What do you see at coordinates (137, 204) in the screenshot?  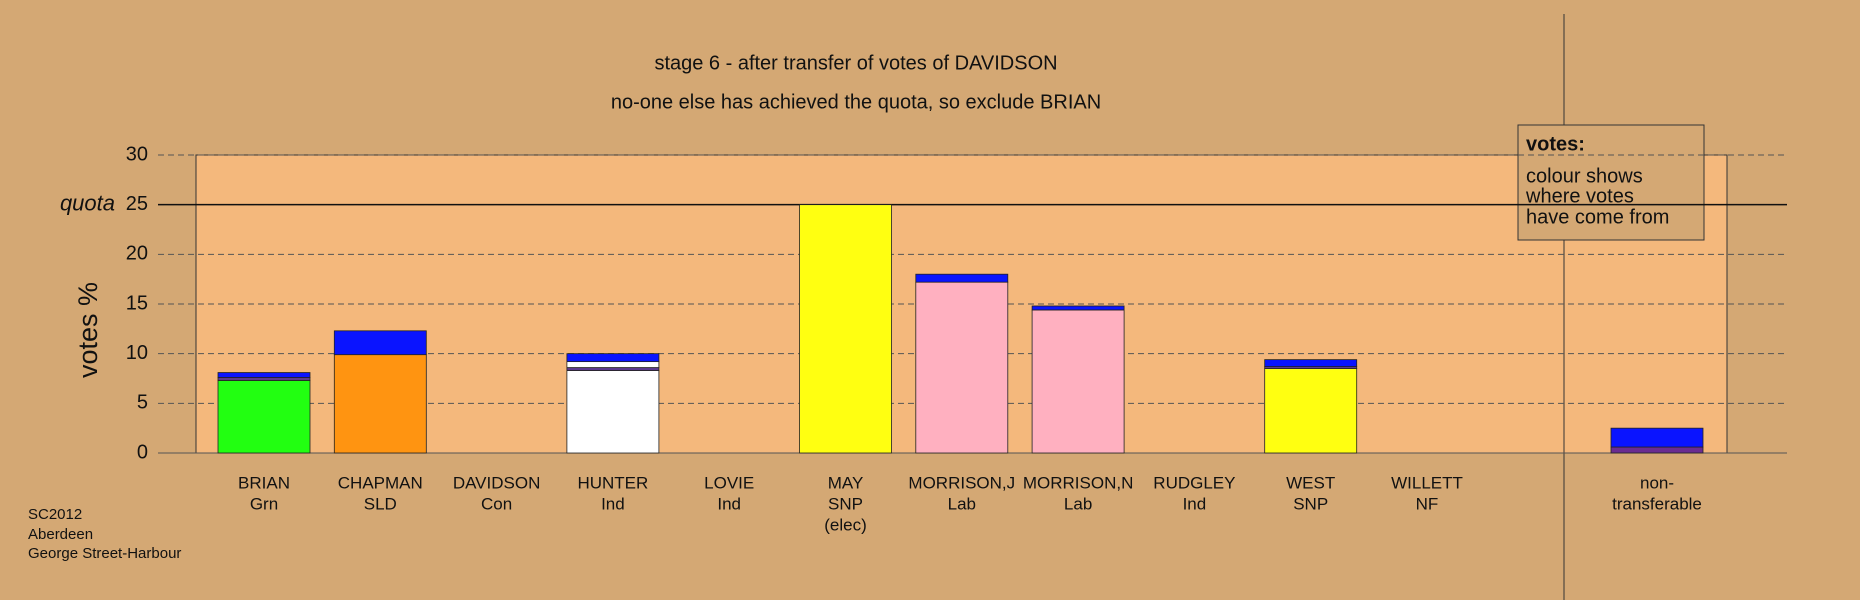 I see `y-tick-label: 25` at bounding box center [137, 204].